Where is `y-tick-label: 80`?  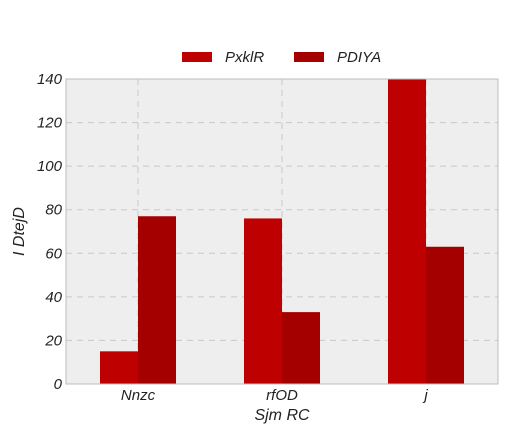
y-tick-label: 80 is located at coordinates (53, 210).